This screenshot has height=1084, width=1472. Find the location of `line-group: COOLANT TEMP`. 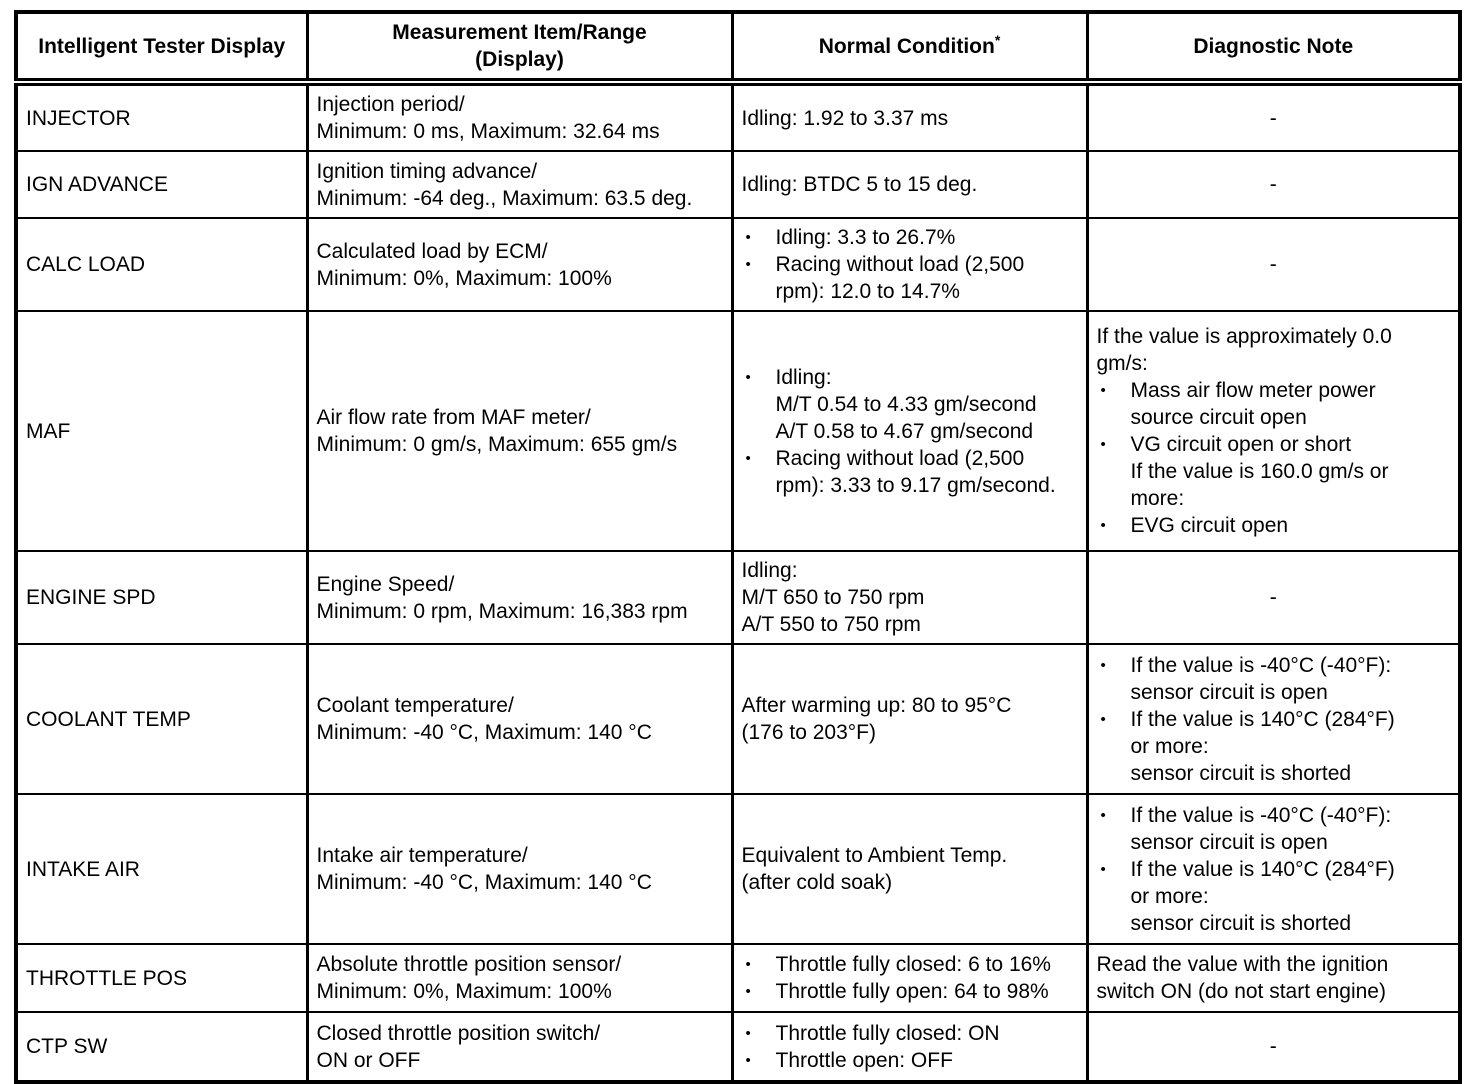

line-group: COOLANT TEMP is located at coordinates (162, 719).